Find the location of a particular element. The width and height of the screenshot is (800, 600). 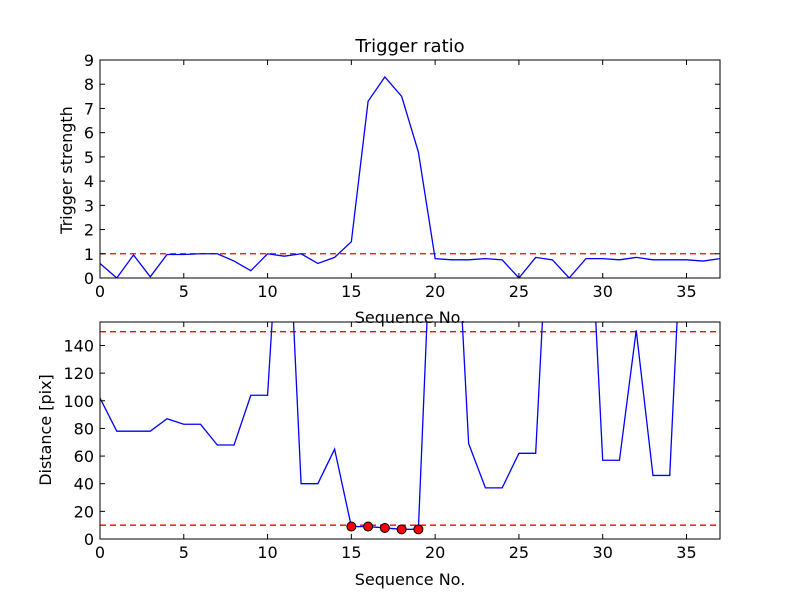

y-tick-label: 140 is located at coordinates (78, 345).